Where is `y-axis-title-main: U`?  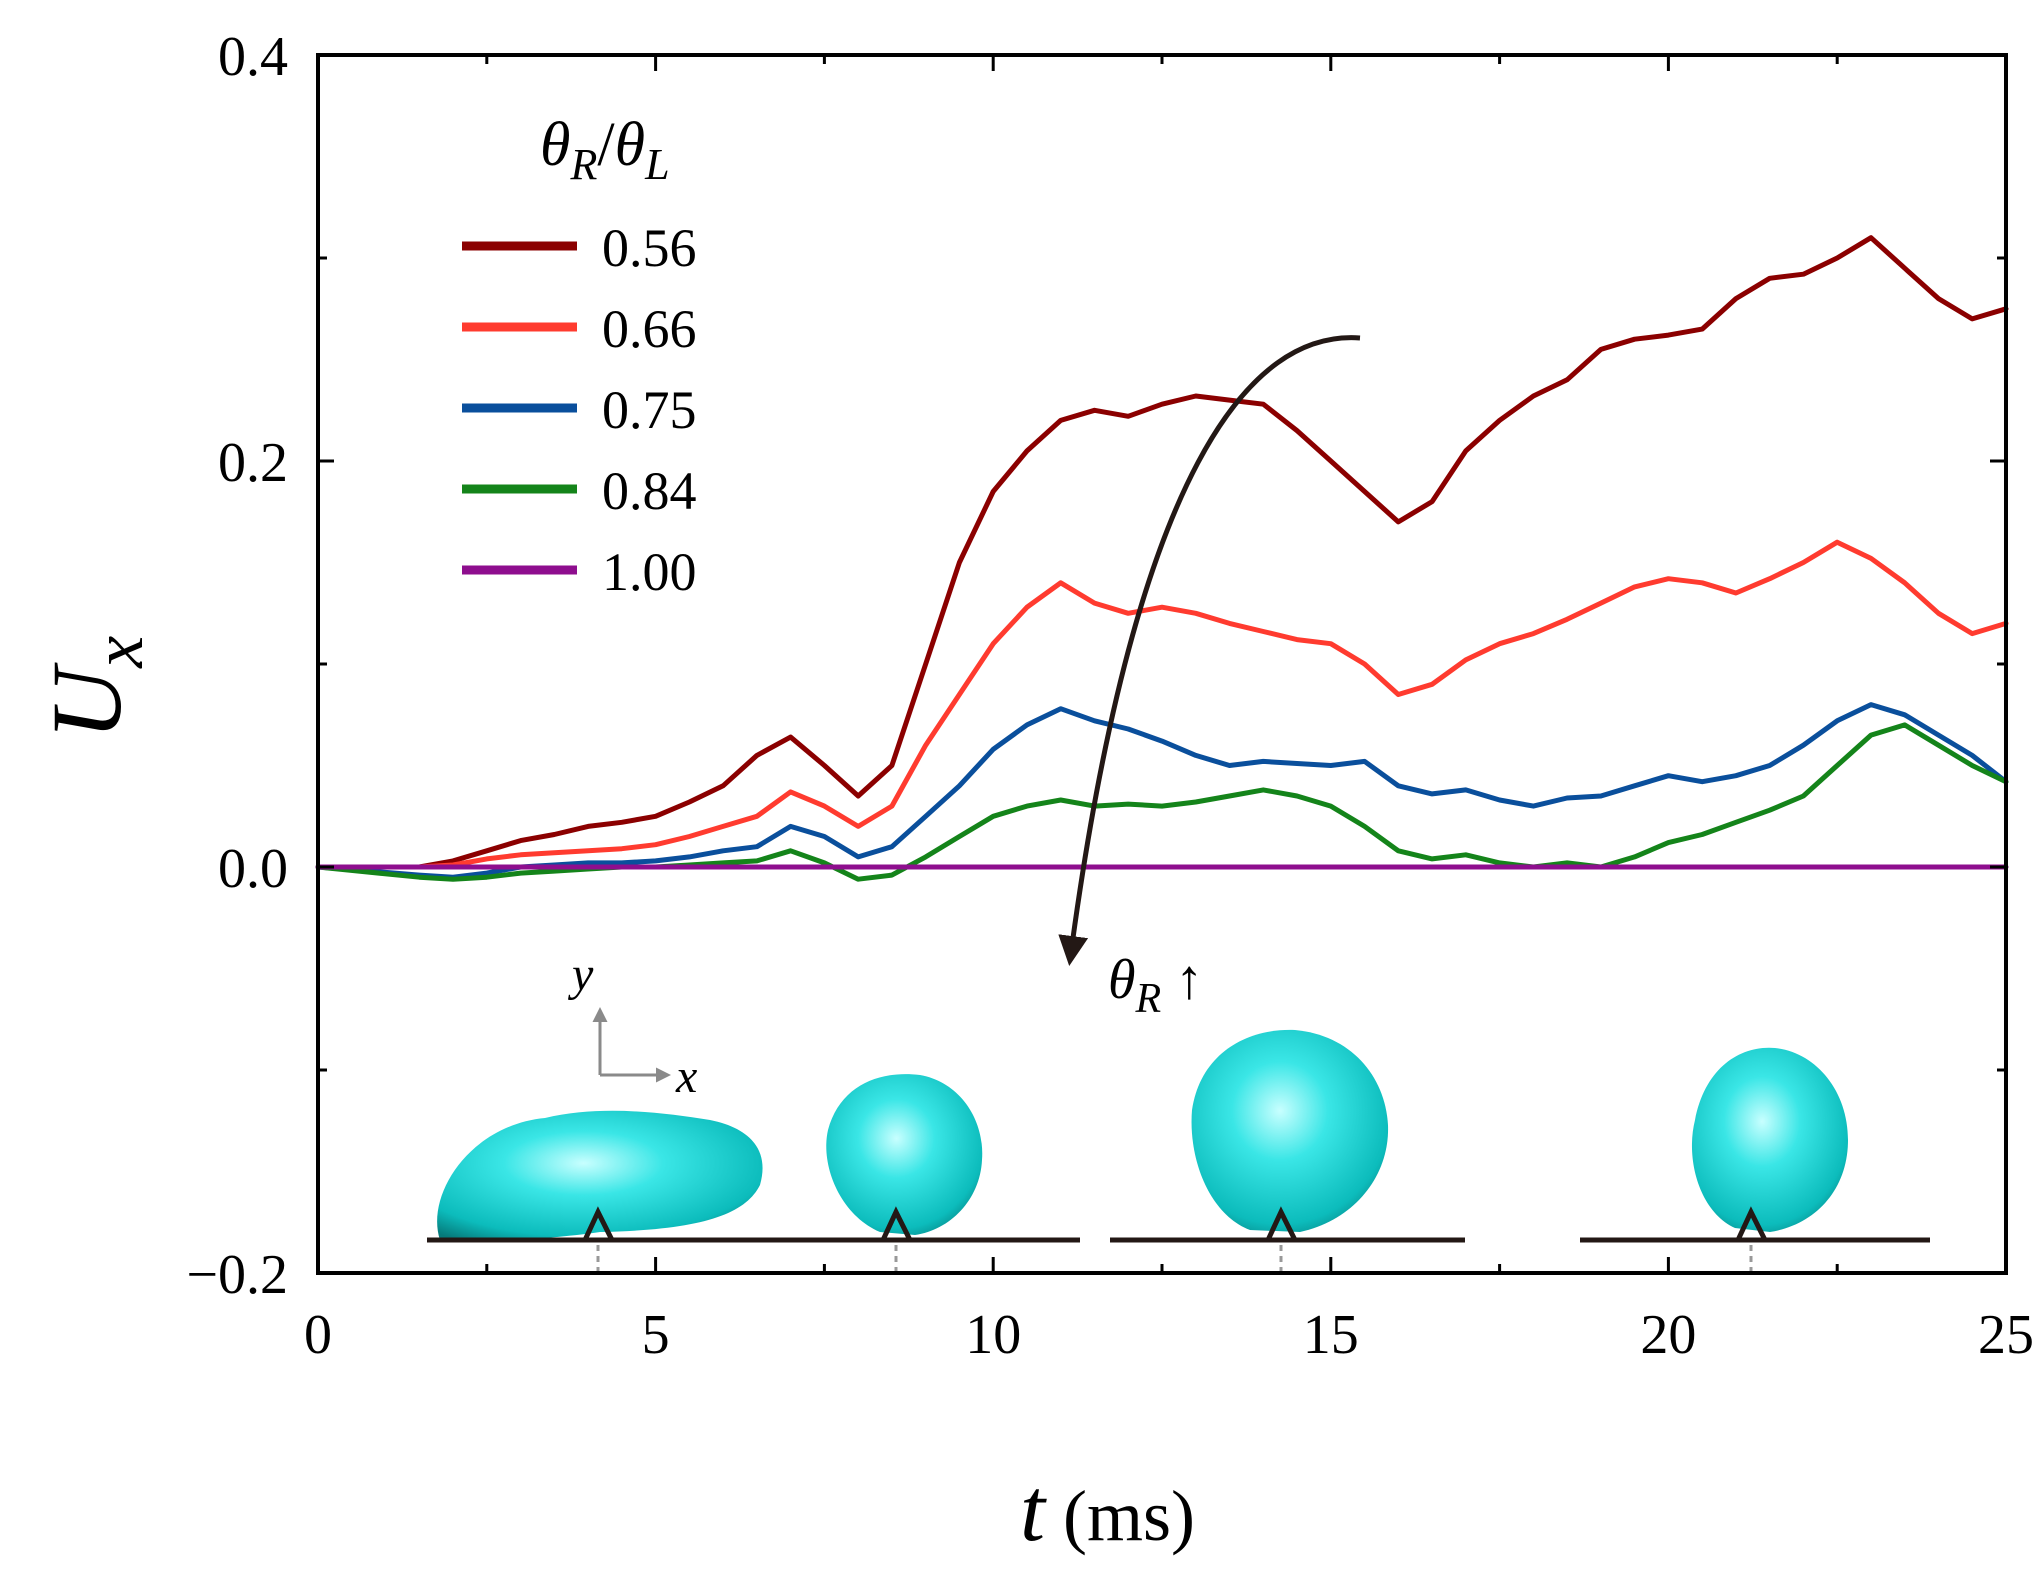 y-axis-title-main: U is located at coordinates (86, 701).